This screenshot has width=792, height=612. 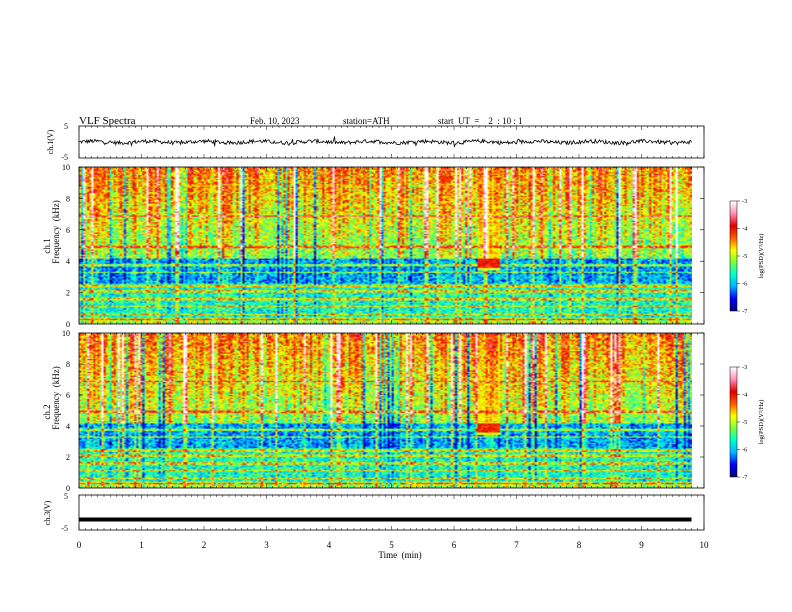 What do you see at coordinates (204, 545) in the screenshot?
I see `time-tick-label: 2` at bounding box center [204, 545].